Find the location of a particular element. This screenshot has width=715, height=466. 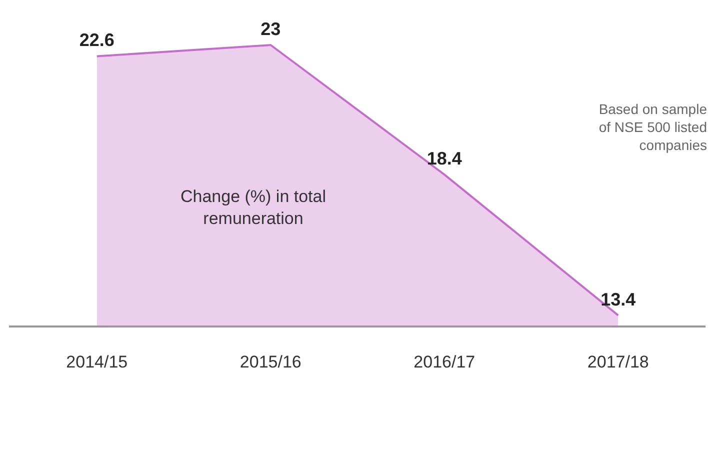

x-tick-label: 2015/16 is located at coordinates (271, 362).